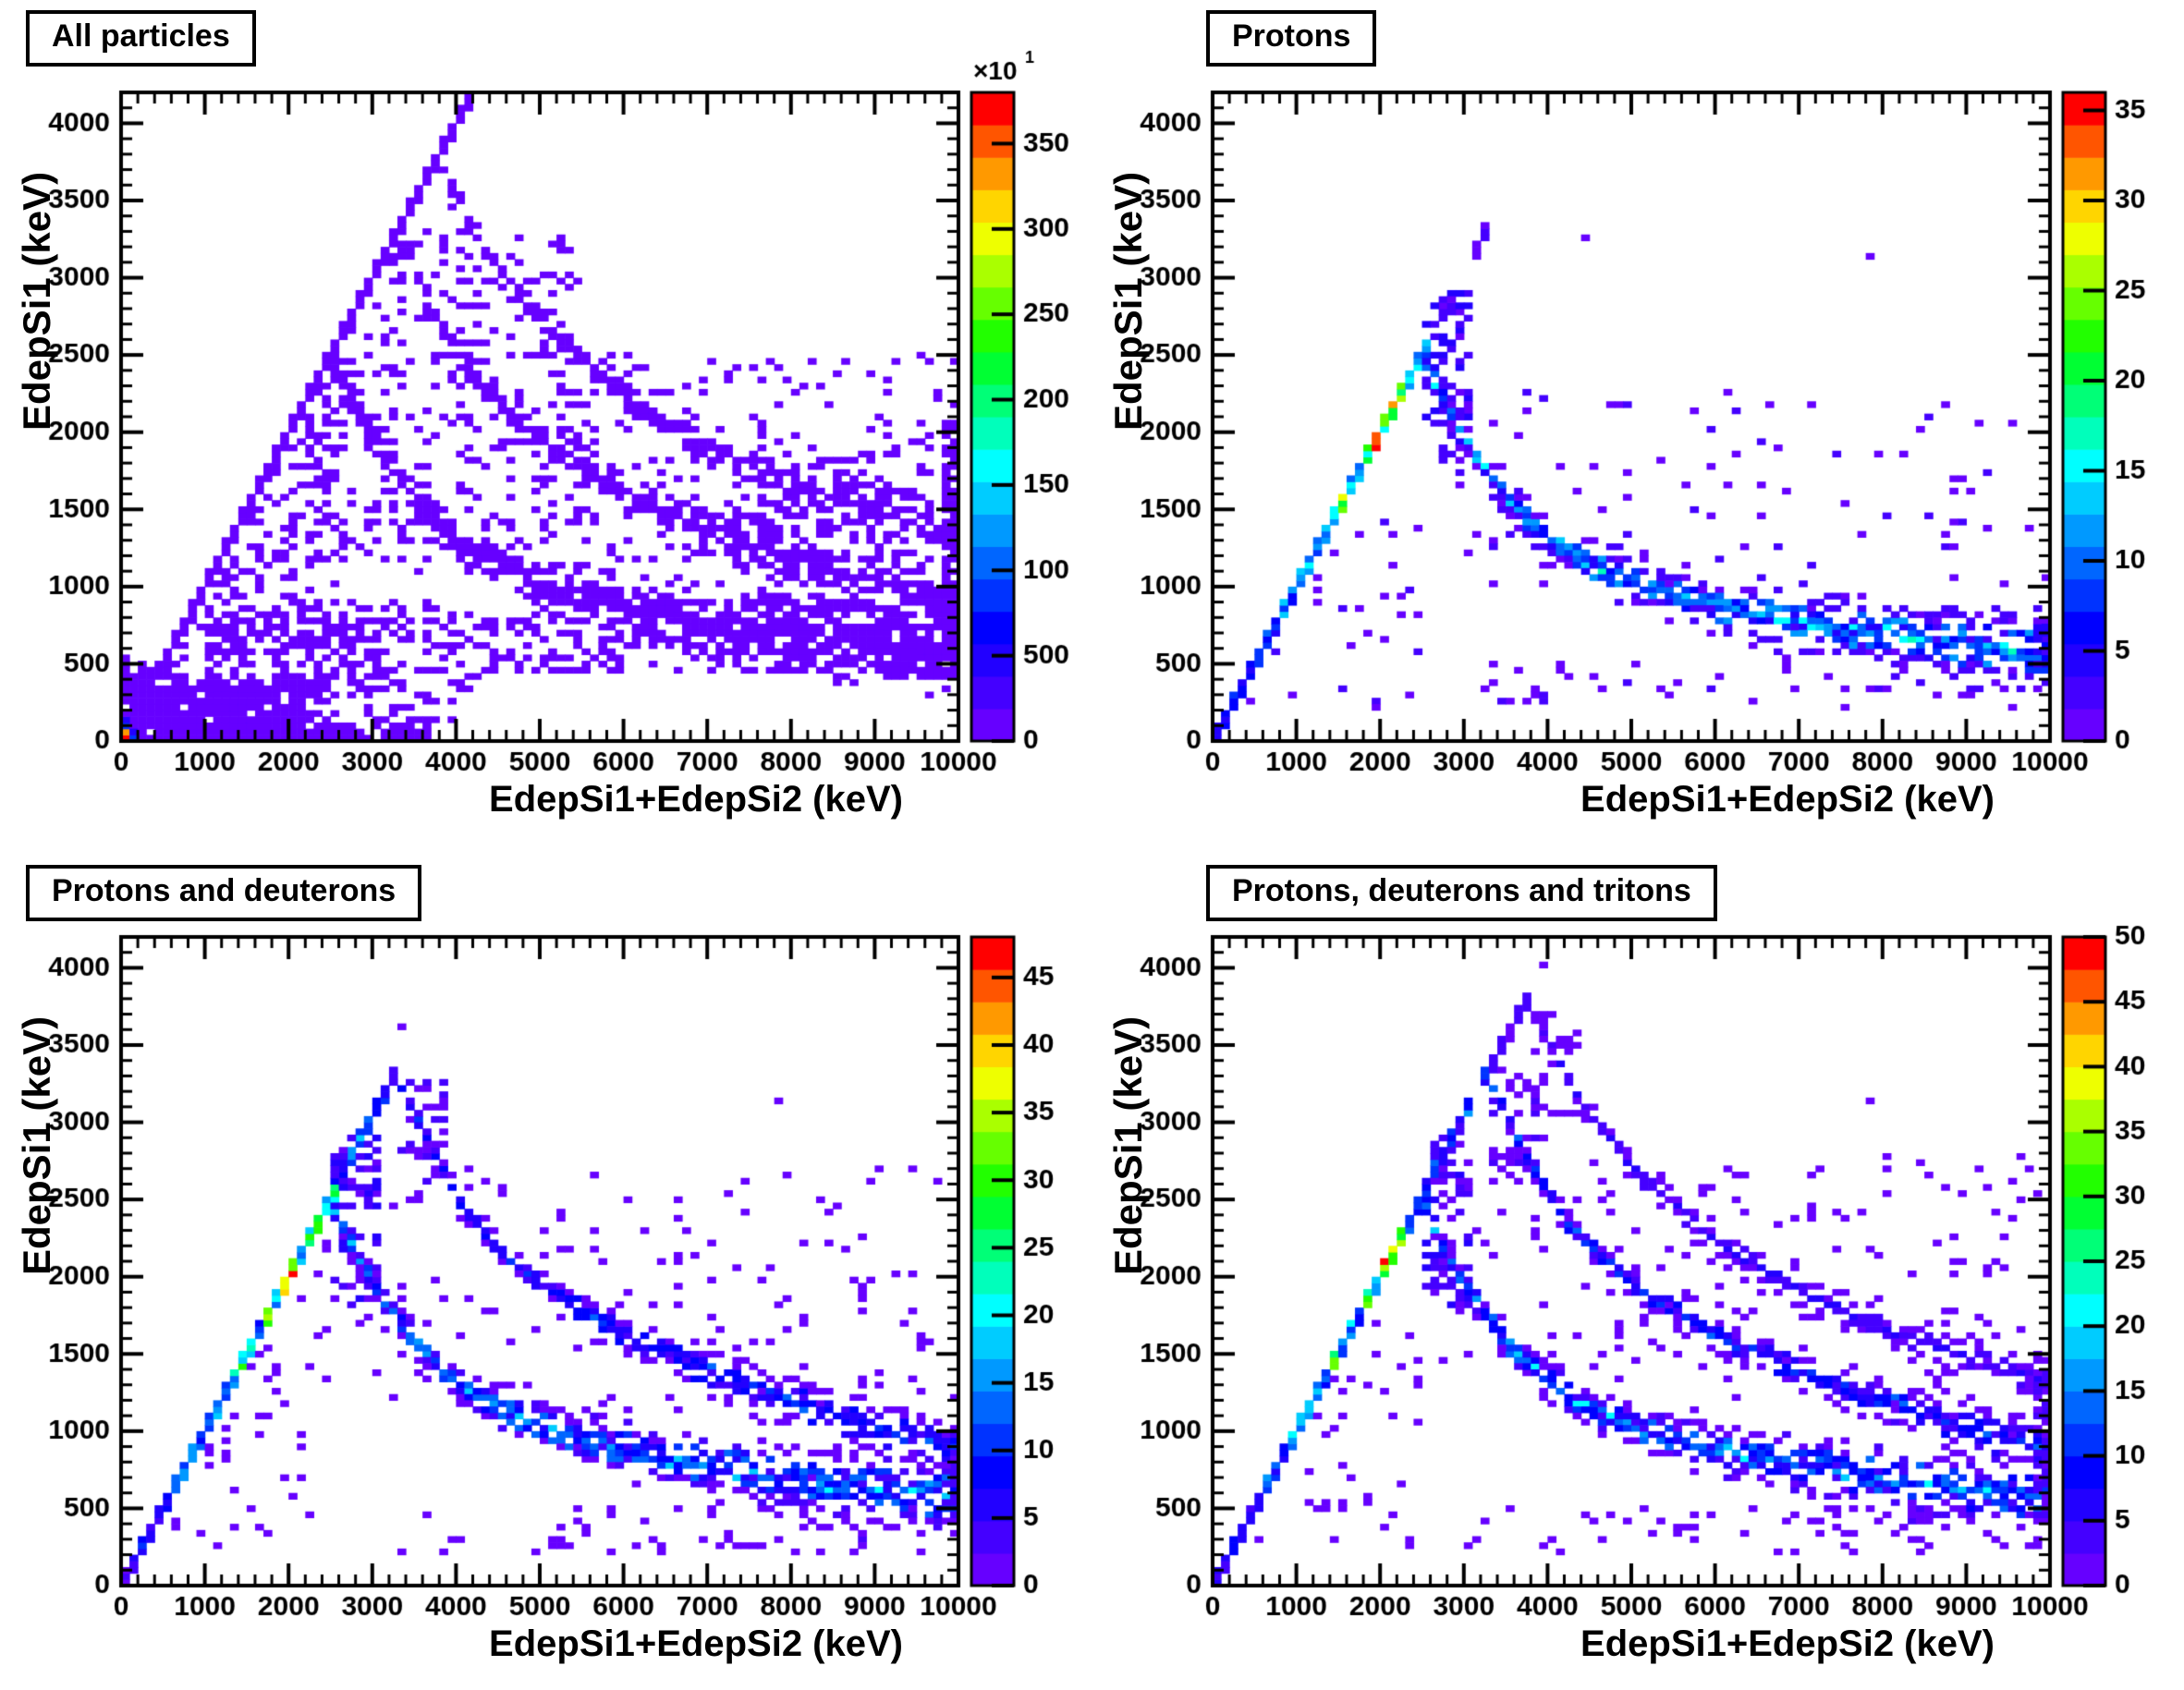  I want to click on plot-title: Protons, so click(1291, 36).